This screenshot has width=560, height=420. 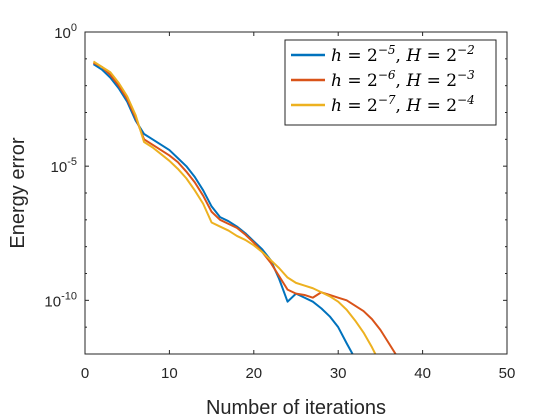 I want to click on x-tick-label: 40, so click(x=422, y=373).